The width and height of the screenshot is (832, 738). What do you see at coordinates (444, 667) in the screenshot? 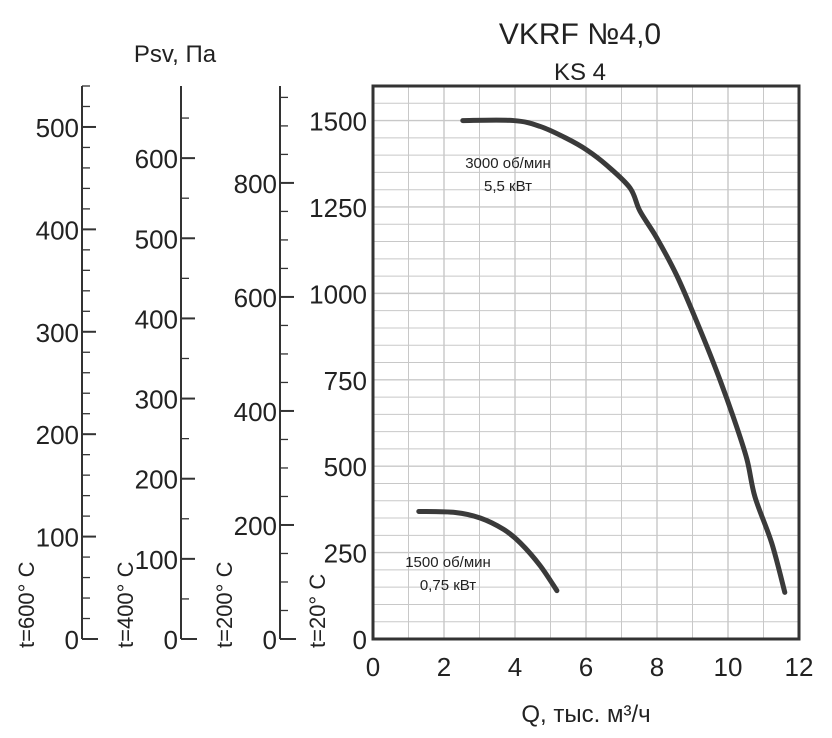
I see `x-tick-label: 2` at bounding box center [444, 667].